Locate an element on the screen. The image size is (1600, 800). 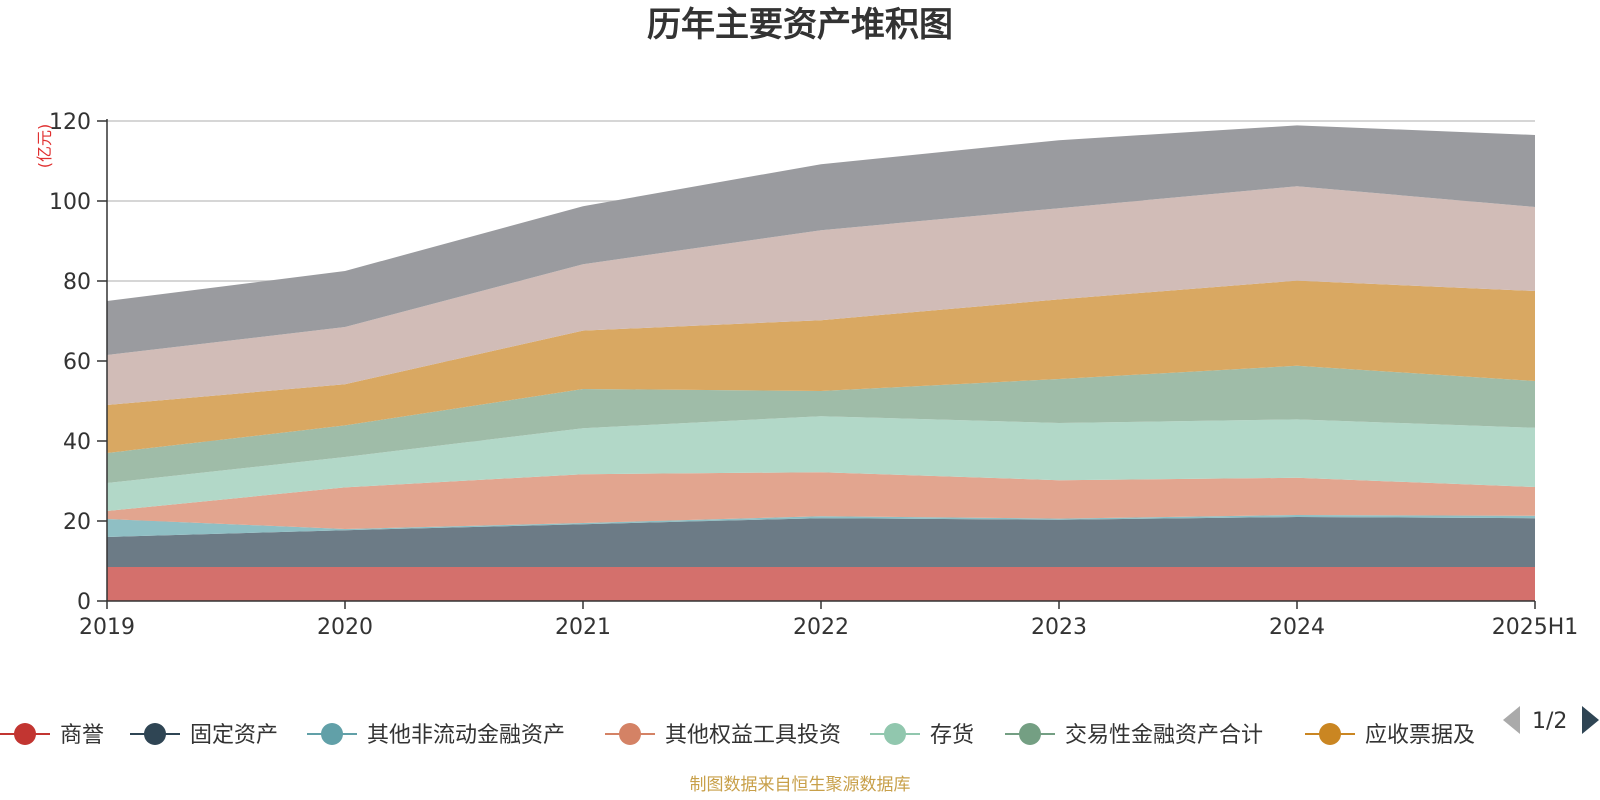
x-tick-label: 2020 is located at coordinates (345, 627).